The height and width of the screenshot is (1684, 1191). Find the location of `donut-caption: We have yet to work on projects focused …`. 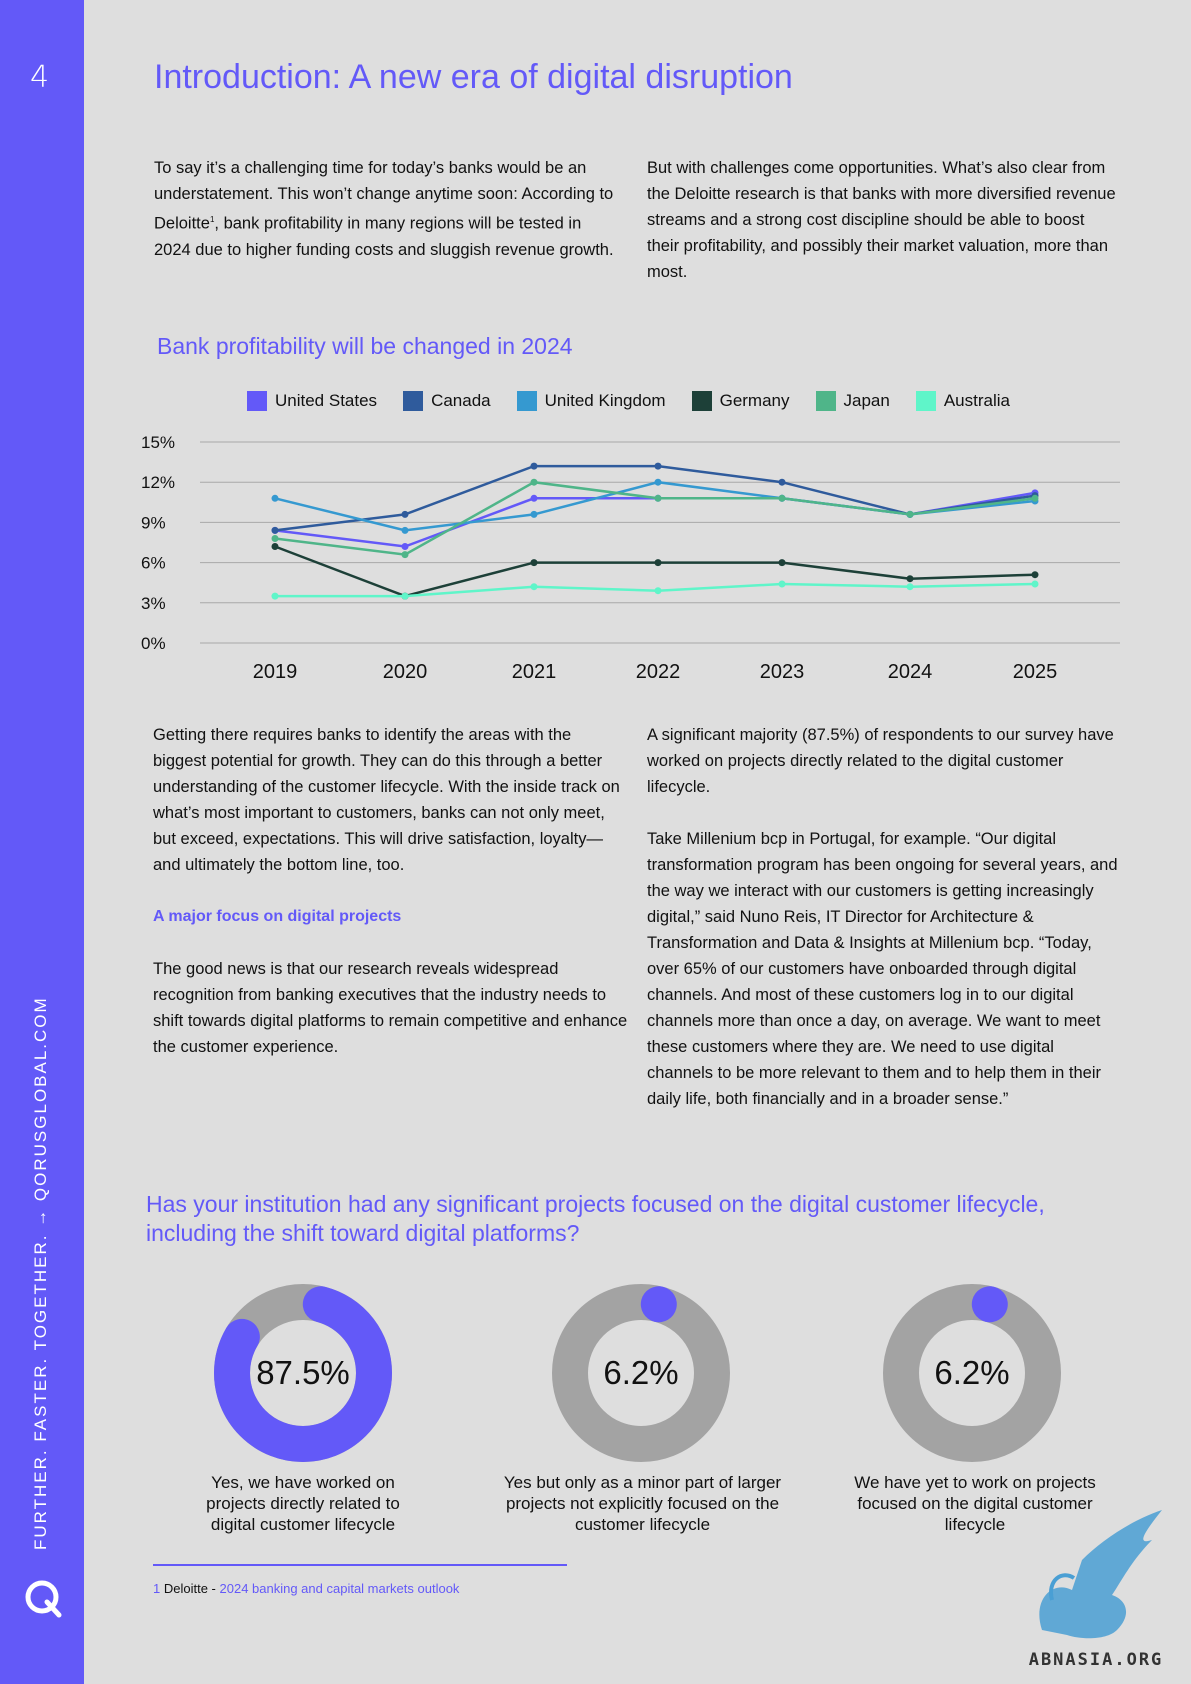

donut-caption: We have yet to work on projects focused … is located at coordinates (975, 1503).